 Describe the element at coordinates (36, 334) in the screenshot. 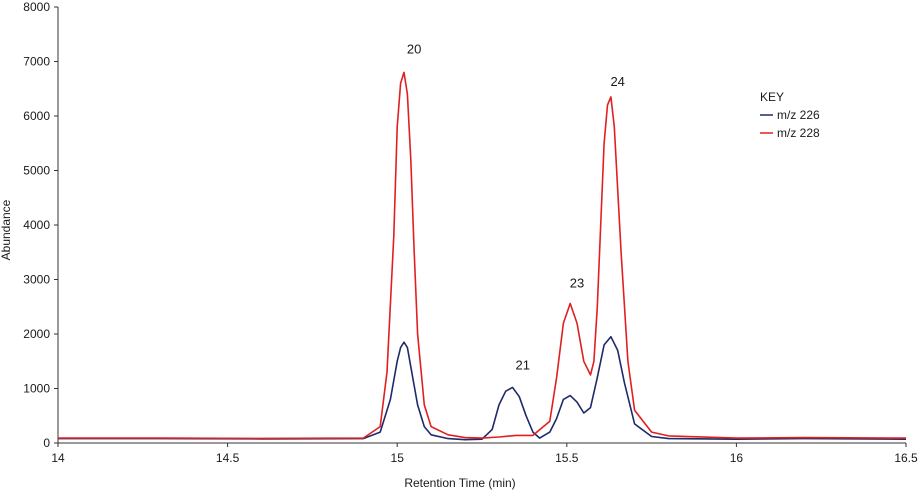

I see `y-tick-label-2: 2000` at that location.